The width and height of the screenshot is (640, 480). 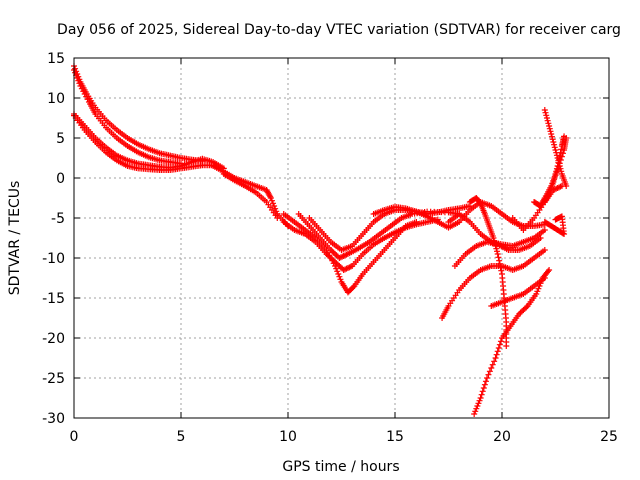 What do you see at coordinates (60, 139) in the screenshot?
I see `y-tick-label: 5` at bounding box center [60, 139].